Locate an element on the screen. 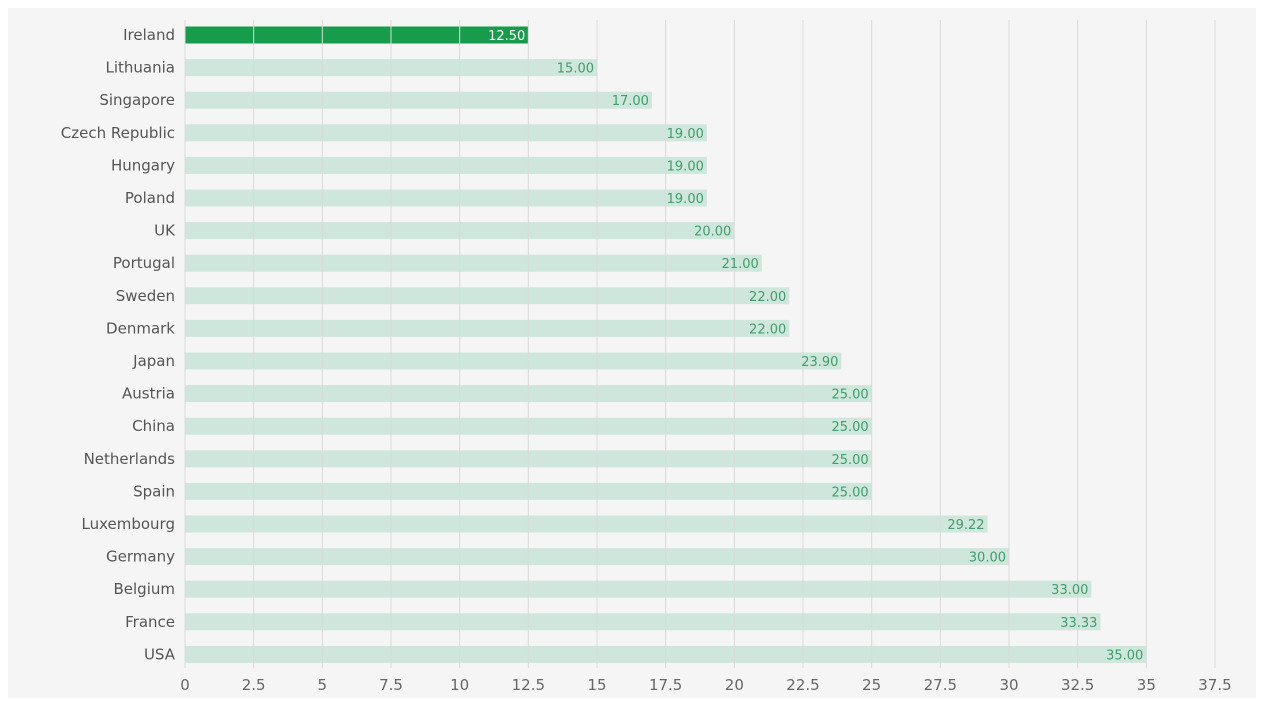 This screenshot has width=1263, height=704. x-tick-label: 2.5 is located at coordinates (254, 685).